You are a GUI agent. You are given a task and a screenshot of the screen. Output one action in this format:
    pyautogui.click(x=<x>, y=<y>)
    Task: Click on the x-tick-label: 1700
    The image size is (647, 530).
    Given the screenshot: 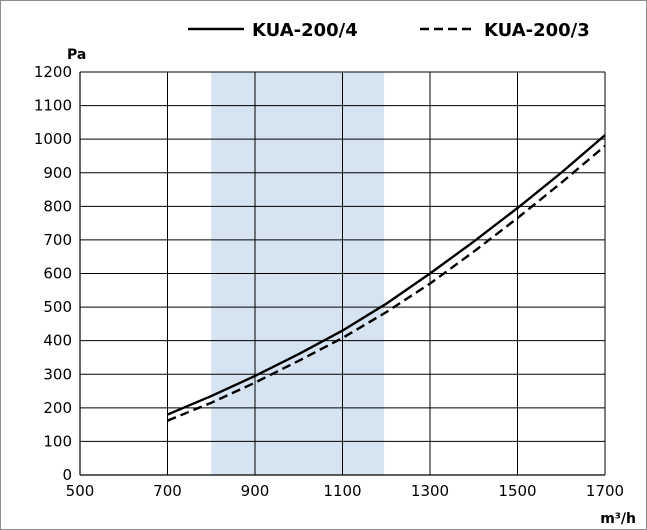 What is the action you would take?
    pyautogui.click(x=605, y=491)
    